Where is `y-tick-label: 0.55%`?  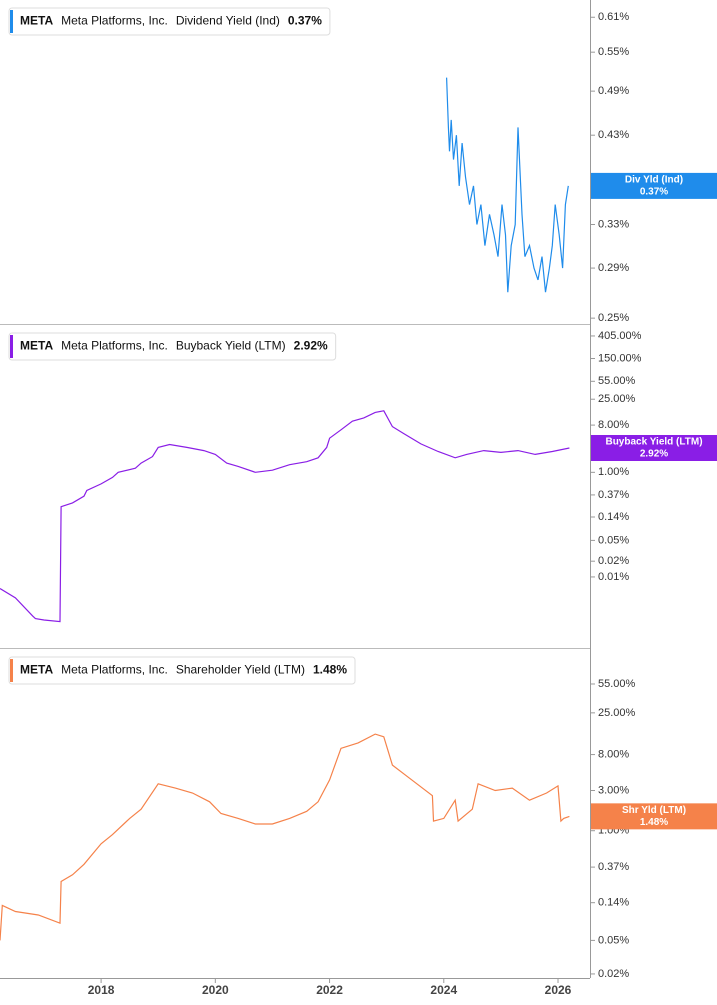 y-tick-label: 0.55% is located at coordinates (613, 52).